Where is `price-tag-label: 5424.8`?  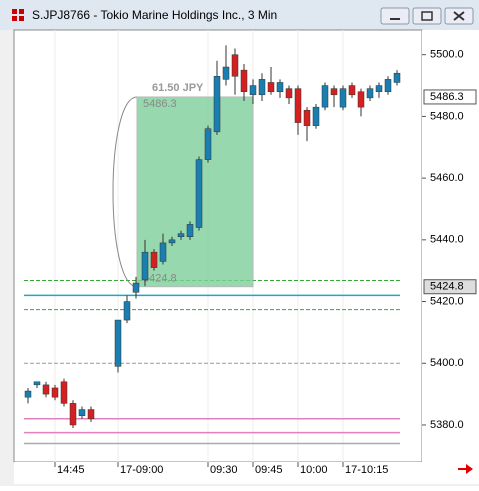
price-tag-label: 5424.8 is located at coordinates (447, 287).